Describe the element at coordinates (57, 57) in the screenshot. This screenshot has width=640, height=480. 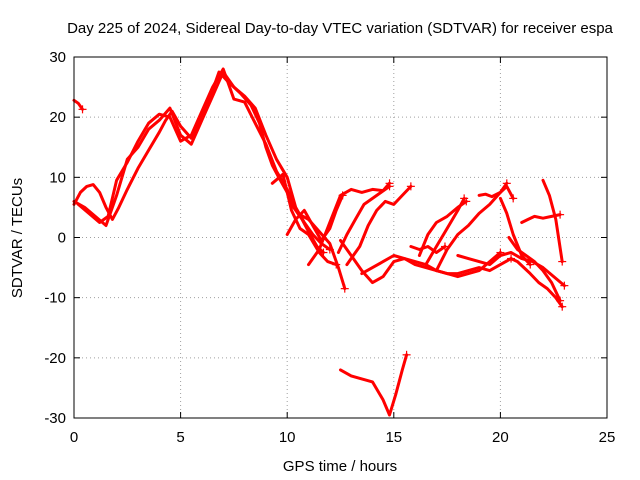
I see `y-tick-label: 30` at that location.